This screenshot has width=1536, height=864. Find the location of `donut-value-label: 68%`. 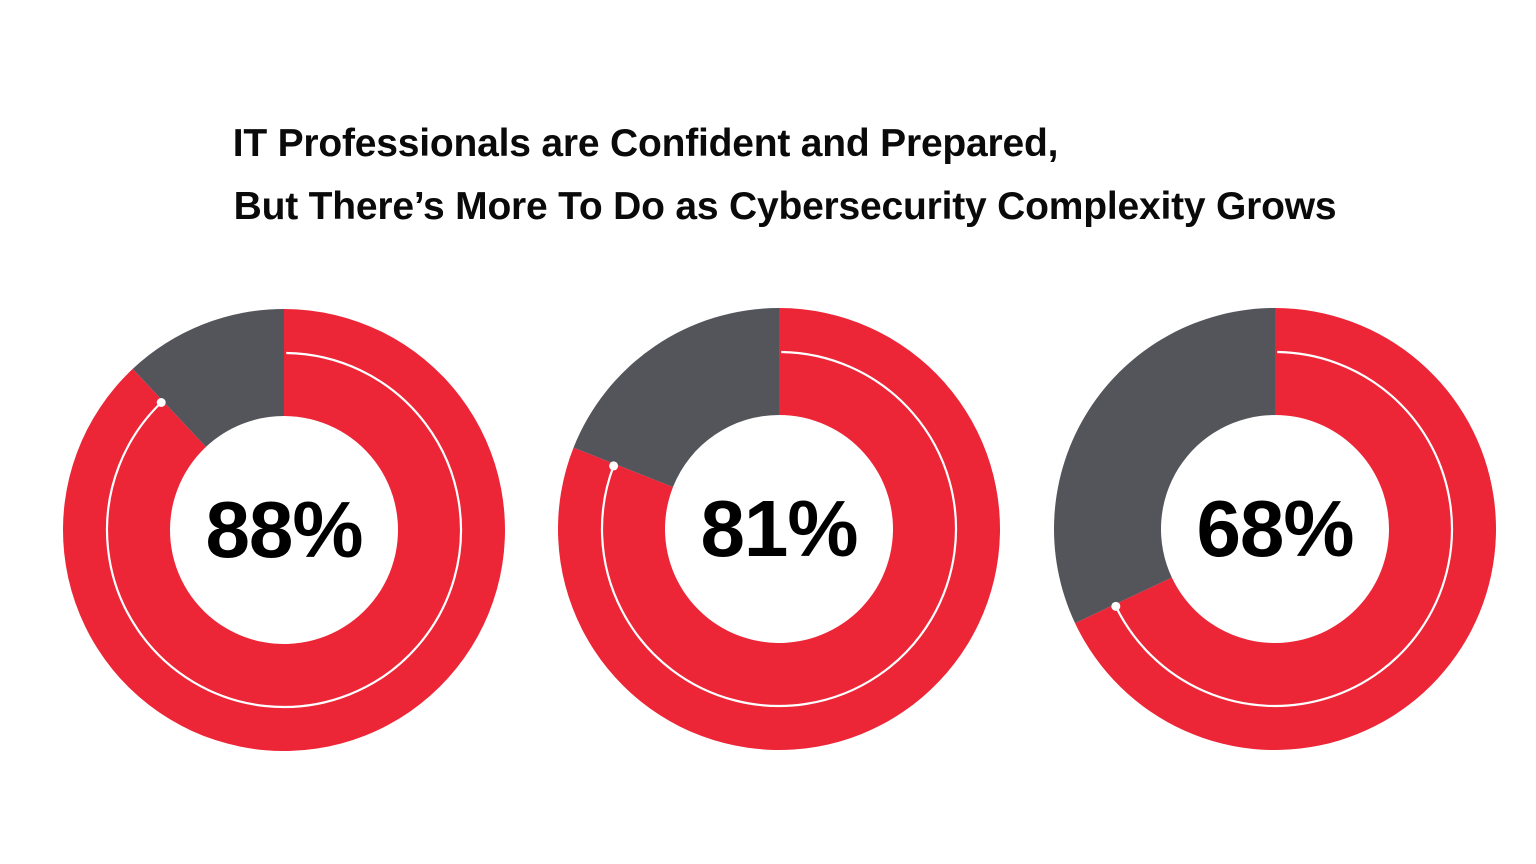

donut-value-label: 68% is located at coordinates (1275, 528).